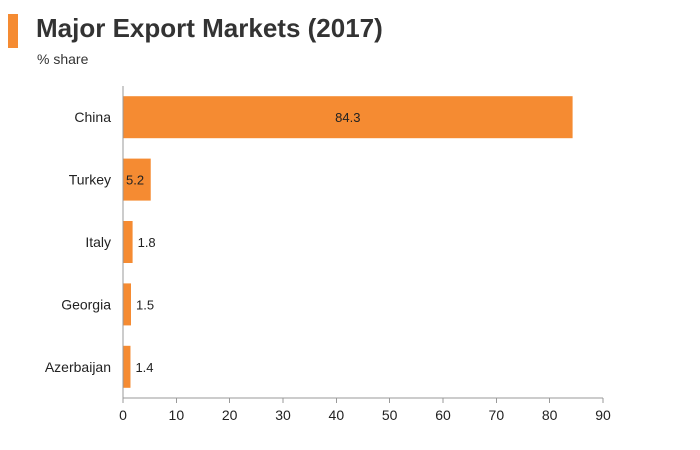 The image size is (700, 450). What do you see at coordinates (98, 242) in the screenshot?
I see `category-label-italy: Italy` at bounding box center [98, 242].